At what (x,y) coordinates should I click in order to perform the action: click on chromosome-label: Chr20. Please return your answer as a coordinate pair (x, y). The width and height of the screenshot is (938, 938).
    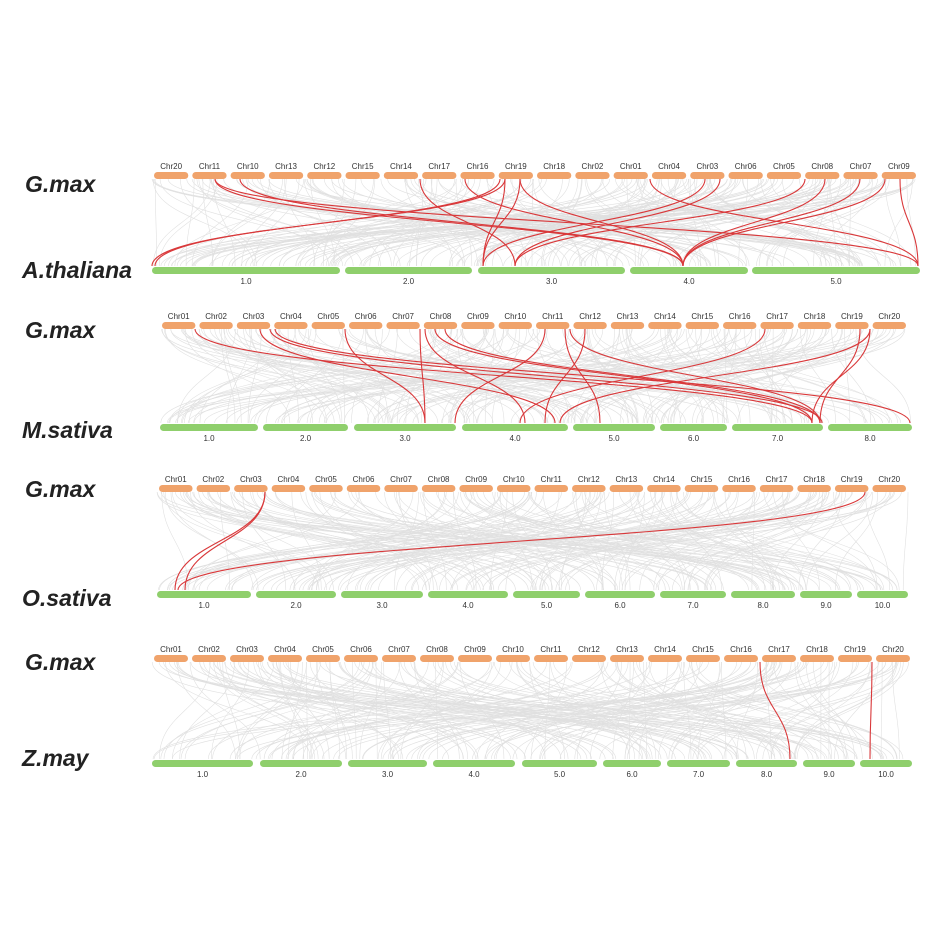
    Looking at the image, I should click on (889, 479).